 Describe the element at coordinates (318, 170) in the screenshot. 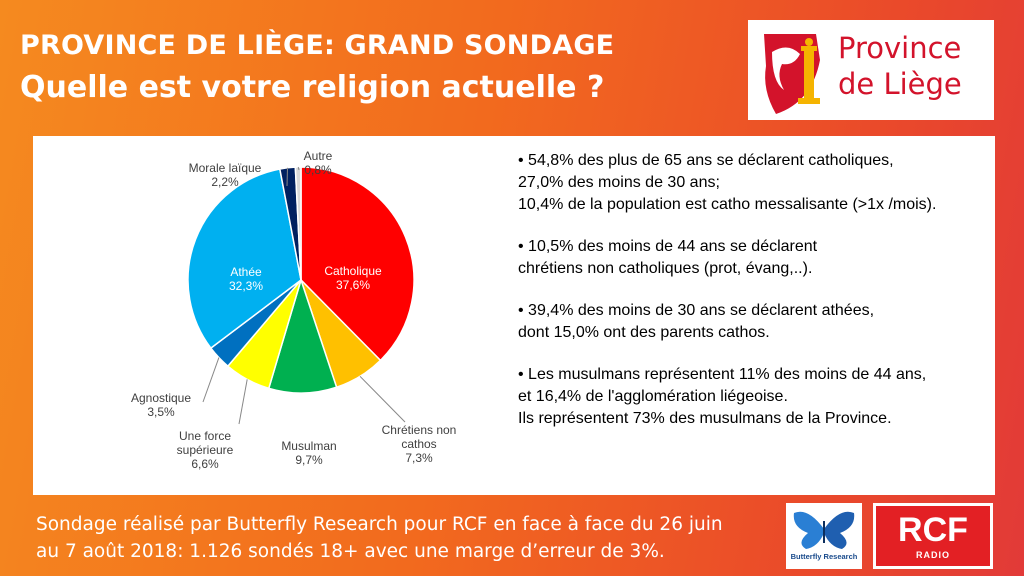

I see `slice-value-label: 0,8%` at that location.